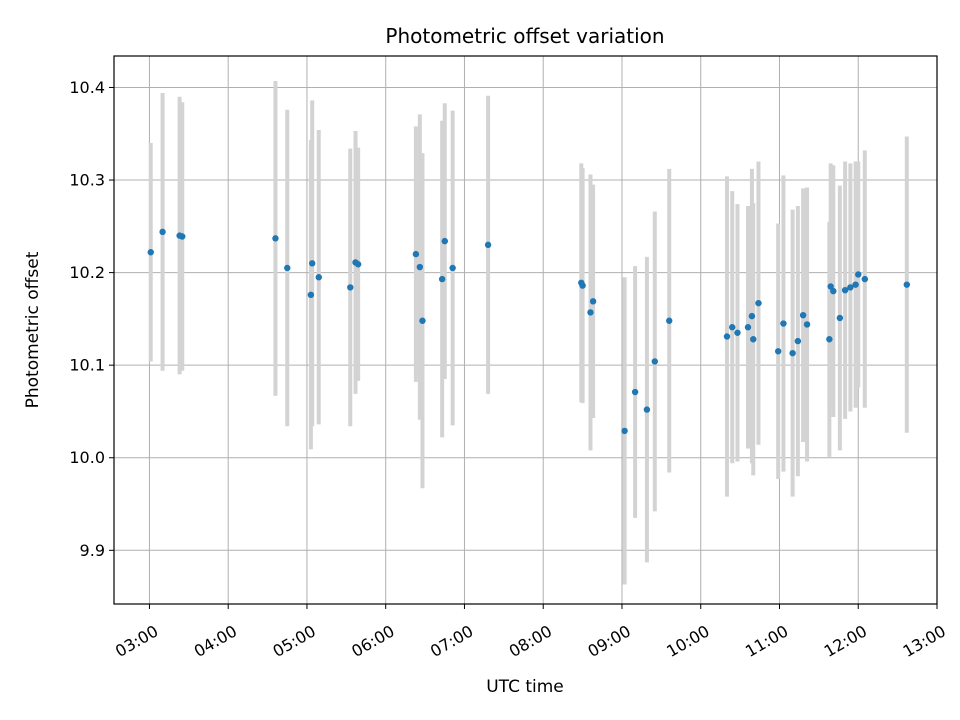 Image resolution: width=960 pixels, height=720 pixels. What do you see at coordinates (87, 457) in the screenshot?
I see `y-tick-label: 10.0` at bounding box center [87, 457].